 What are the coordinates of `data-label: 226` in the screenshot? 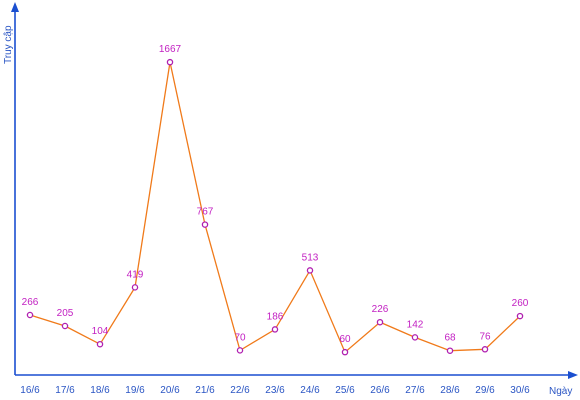 It's located at (380, 309).